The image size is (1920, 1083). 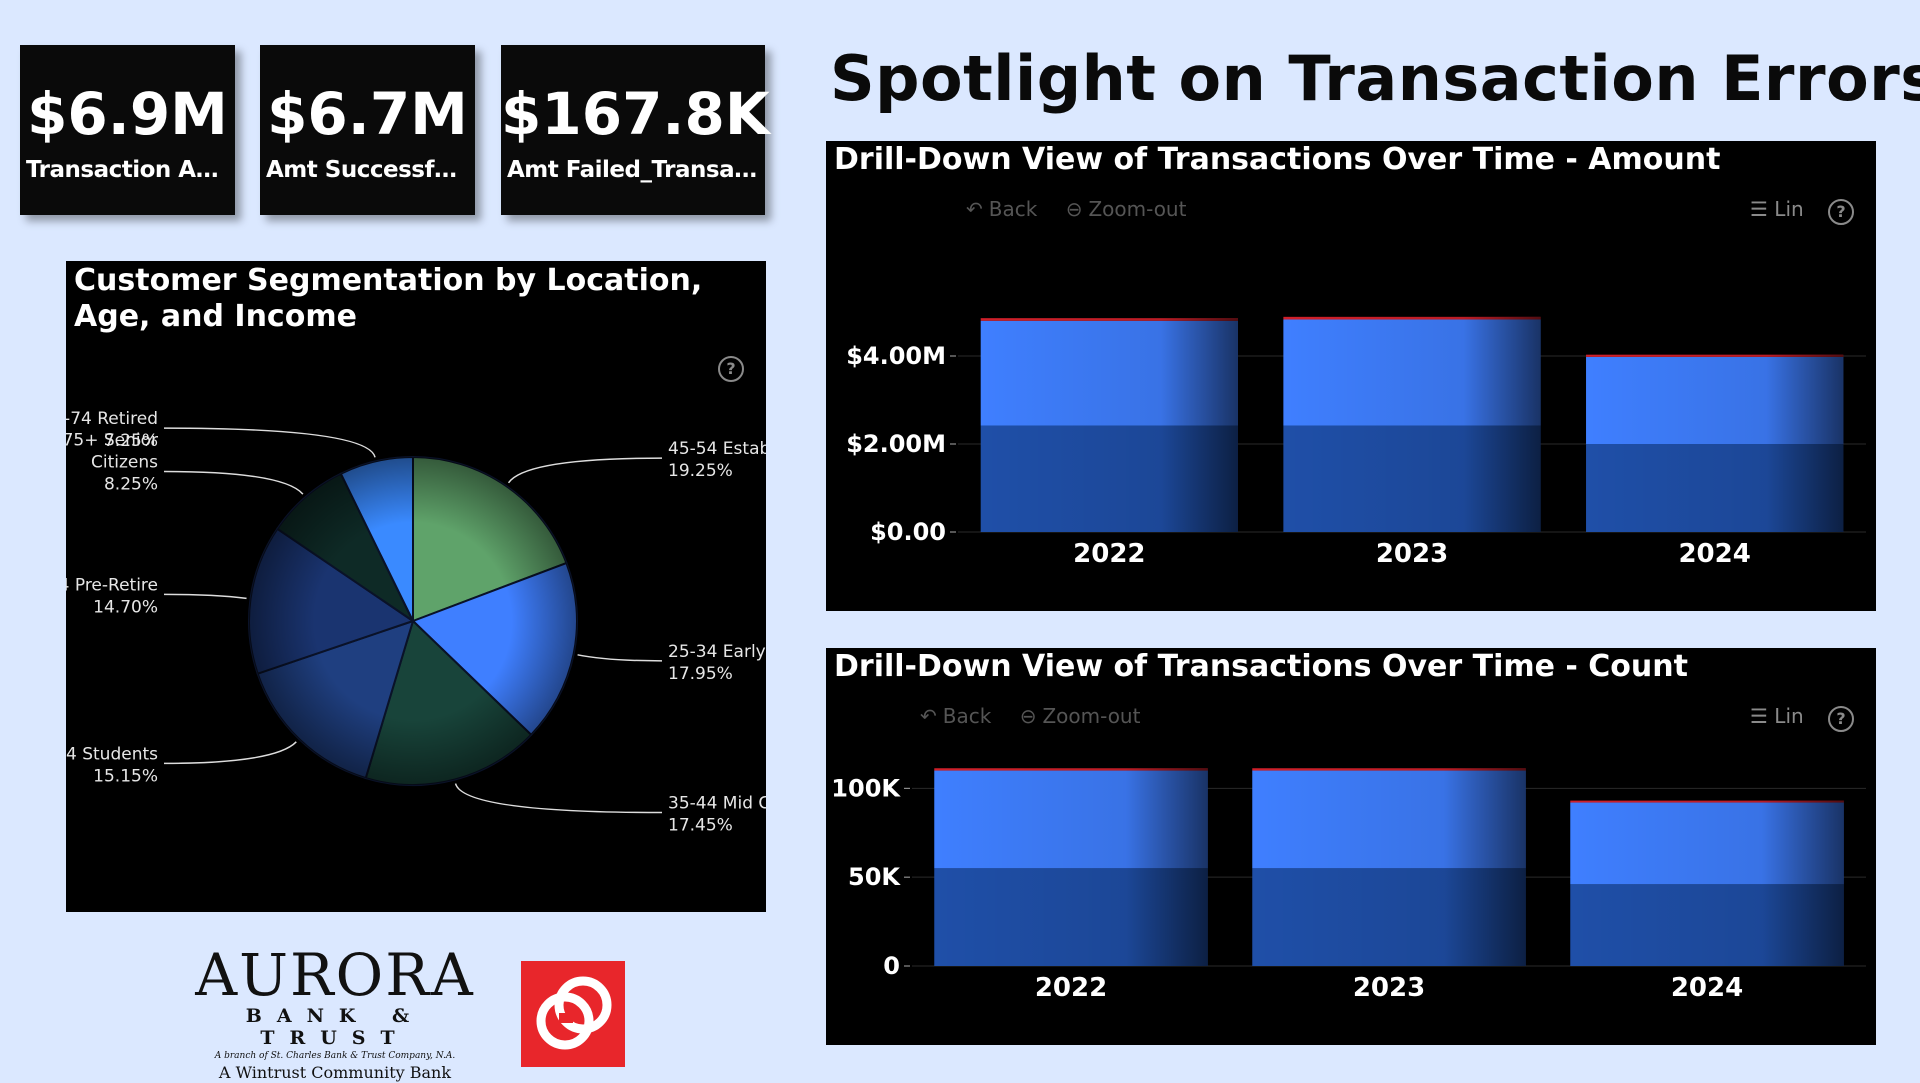 What do you see at coordinates (131, 484) in the screenshot?
I see `pie-pct-label: 8.25%` at bounding box center [131, 484].